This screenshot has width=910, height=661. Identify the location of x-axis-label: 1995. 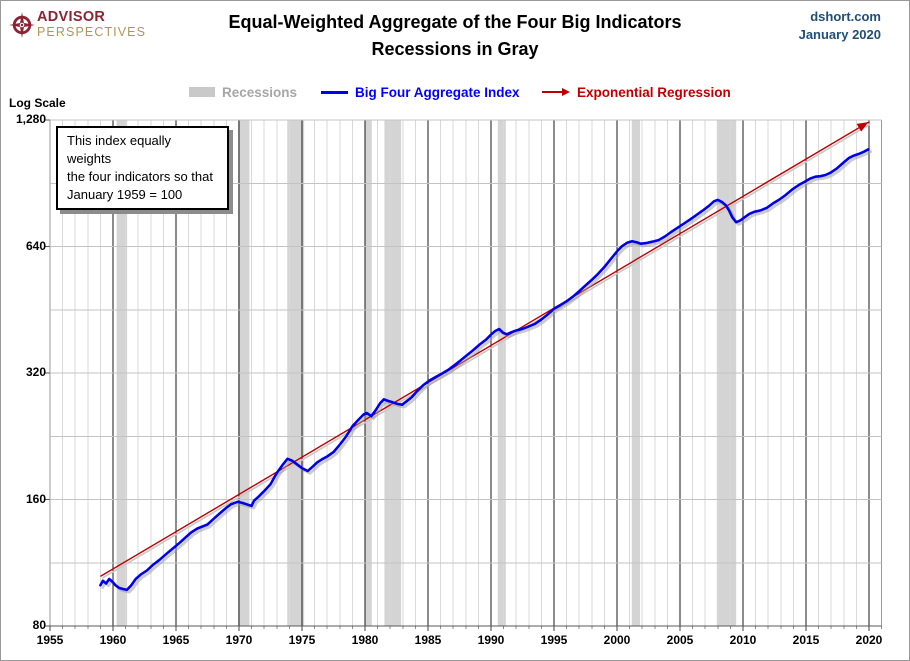
(554, 640).